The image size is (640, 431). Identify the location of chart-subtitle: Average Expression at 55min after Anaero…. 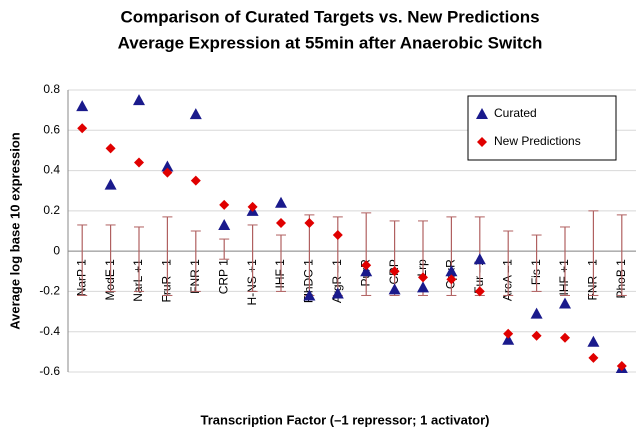
(330, 42).